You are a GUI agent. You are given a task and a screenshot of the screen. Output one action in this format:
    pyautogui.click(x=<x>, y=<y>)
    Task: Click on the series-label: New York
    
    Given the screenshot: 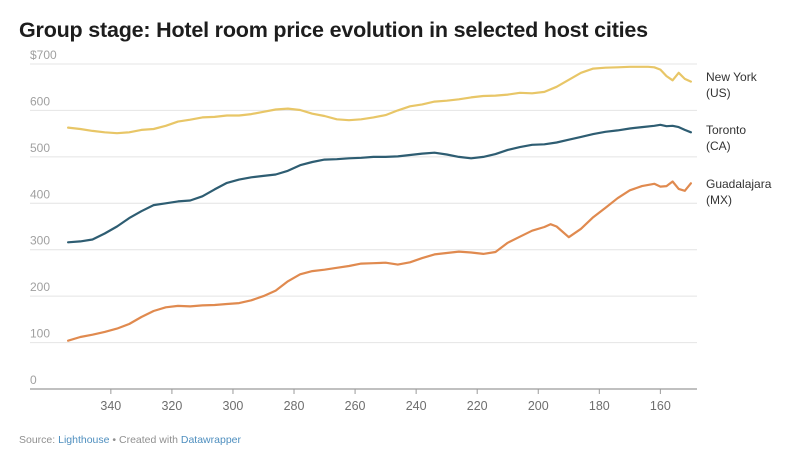 What is the action you would take?
    pyautogui.click(x=732, y=77)
    